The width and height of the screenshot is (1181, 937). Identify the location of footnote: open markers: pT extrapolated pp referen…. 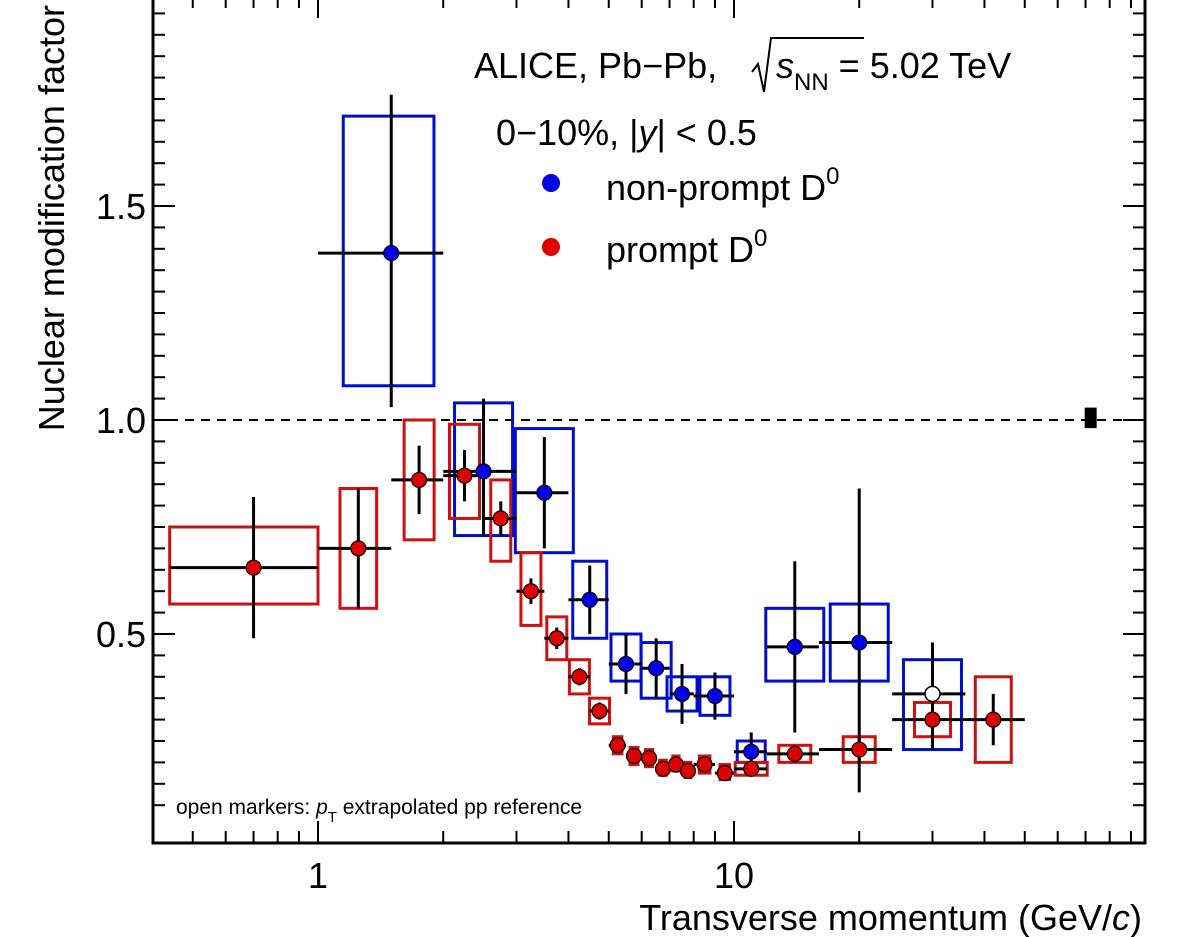
(379, 811).